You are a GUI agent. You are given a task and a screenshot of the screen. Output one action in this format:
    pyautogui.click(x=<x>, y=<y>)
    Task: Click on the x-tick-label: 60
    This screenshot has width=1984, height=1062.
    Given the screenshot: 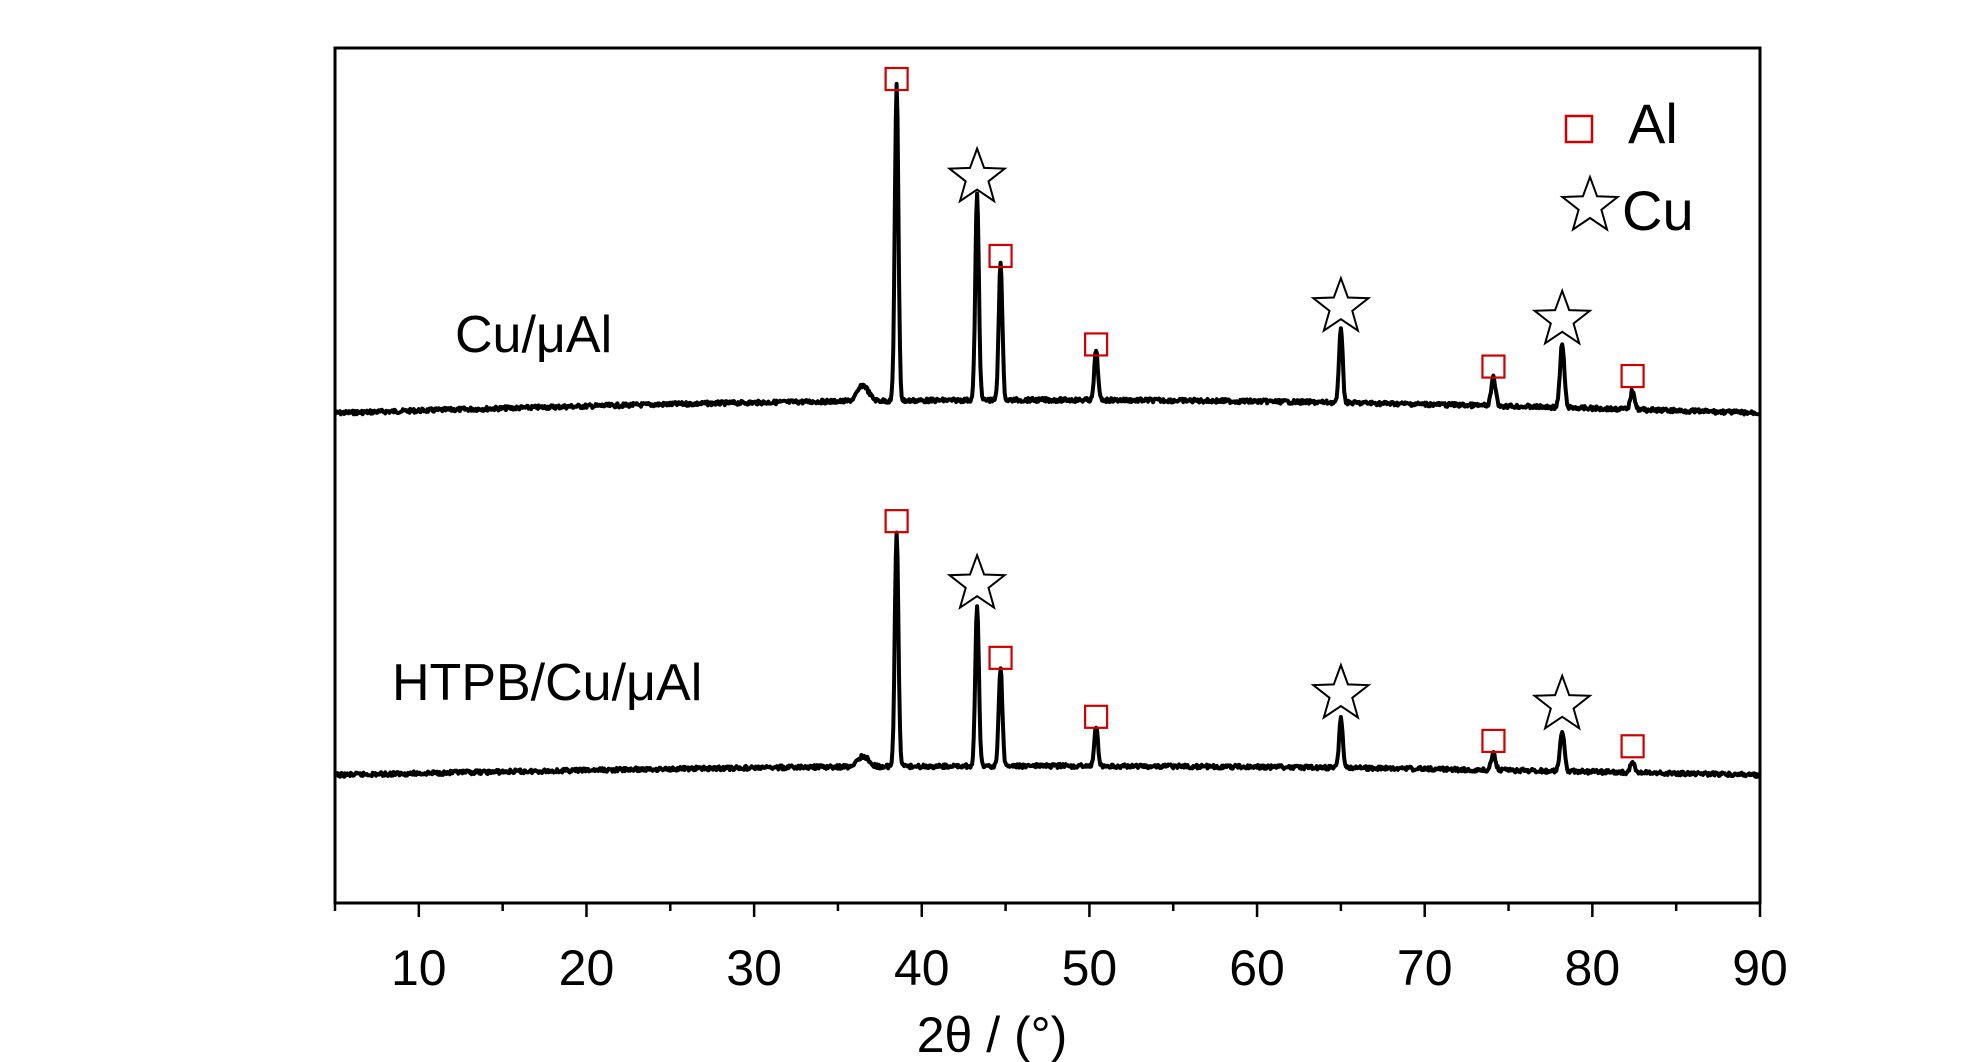 What is the action you would take?
    pyautogui.click(x=1257, y=968)
    